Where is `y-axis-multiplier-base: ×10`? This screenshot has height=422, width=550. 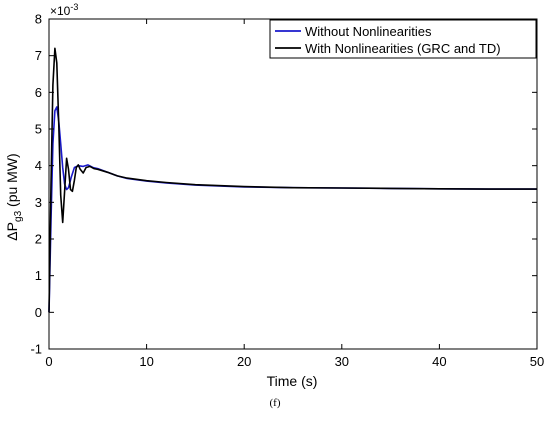
y-axis-multiplier-base: ×10 is located at coordinates (60, 11).